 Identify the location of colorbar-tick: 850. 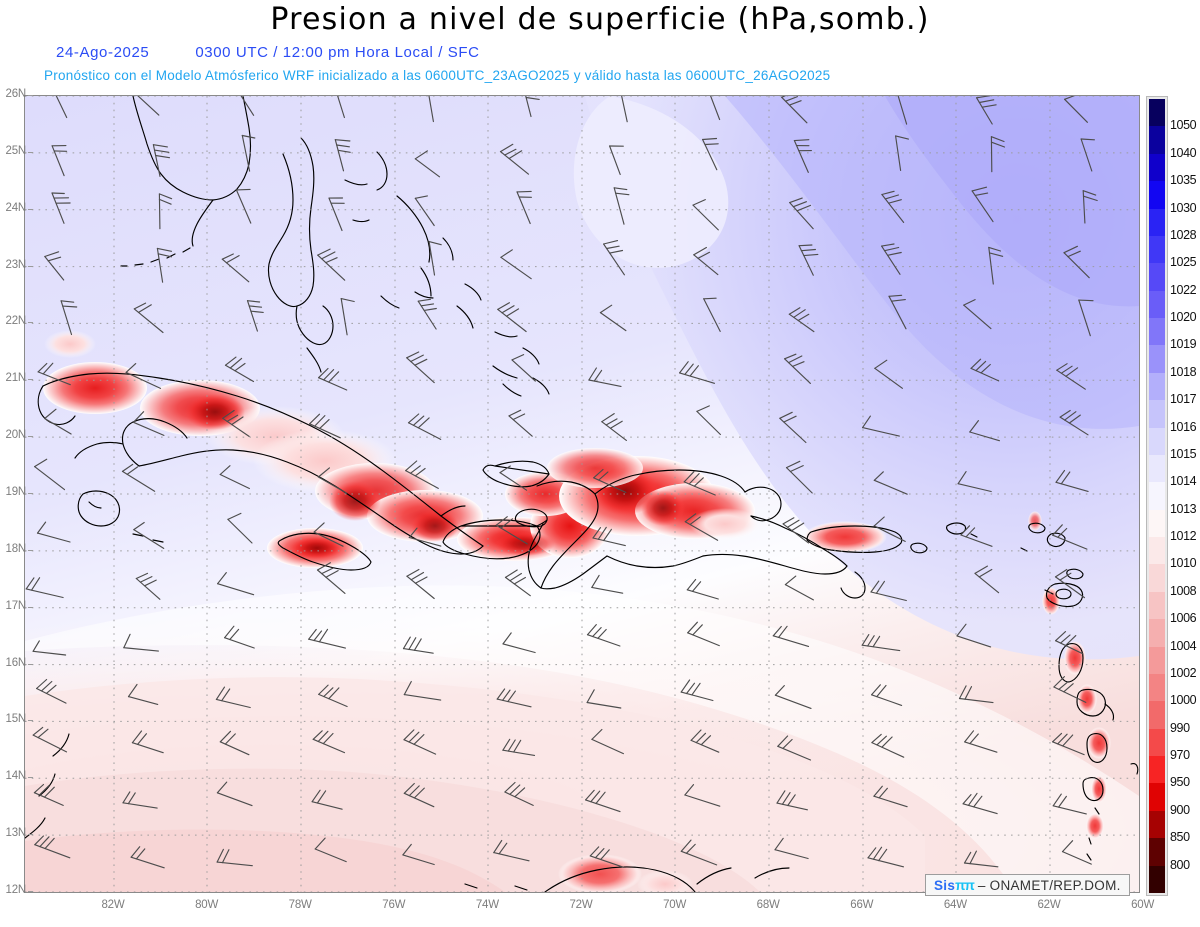
(1180, 837).